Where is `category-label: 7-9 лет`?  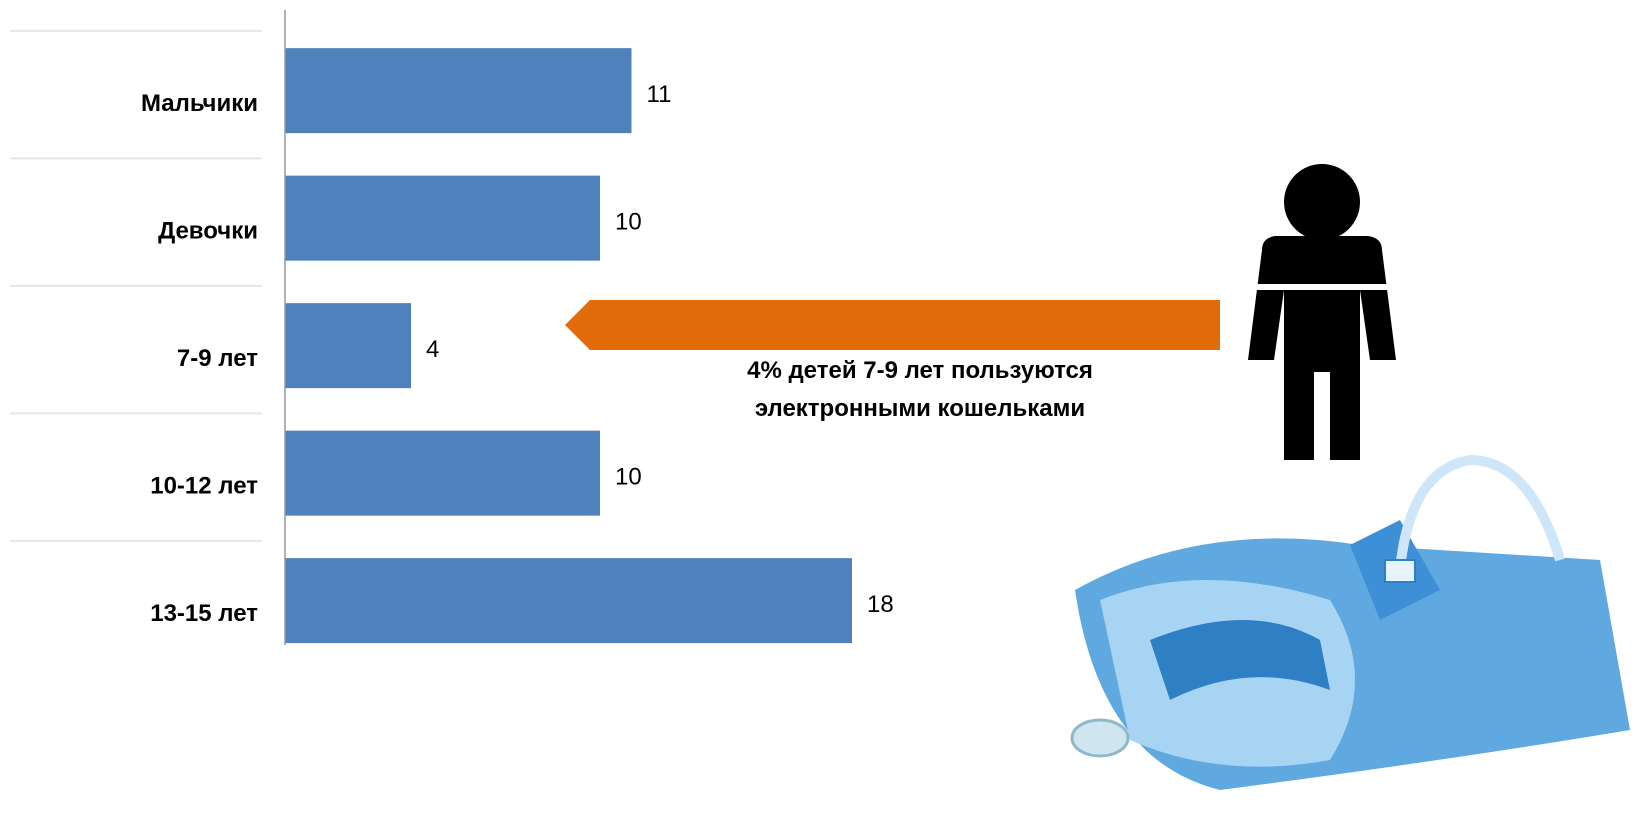 category-label: 7-9 лет is located at coordinates (217, 358).